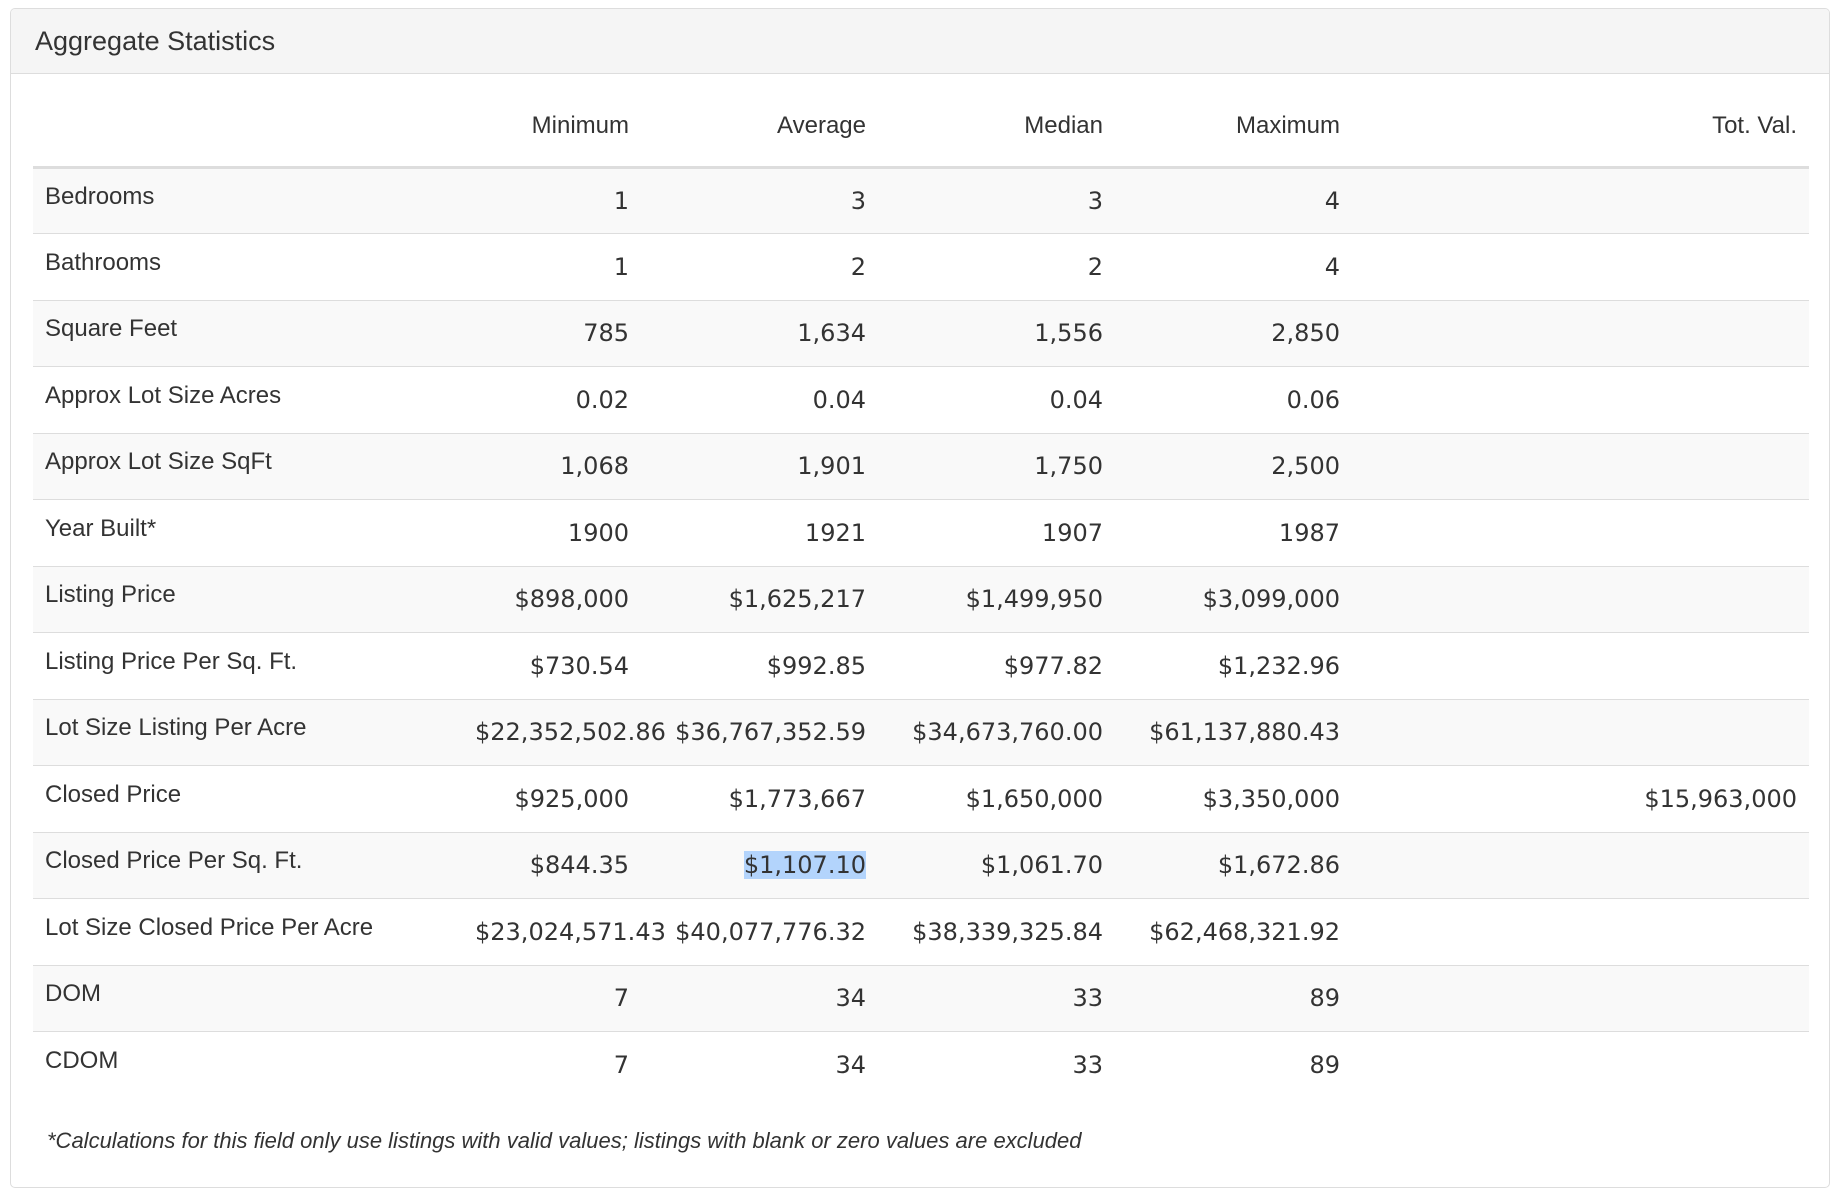  I want to click on row-label-text: Closed Price Per Sq. Ft., so click(174, 861).